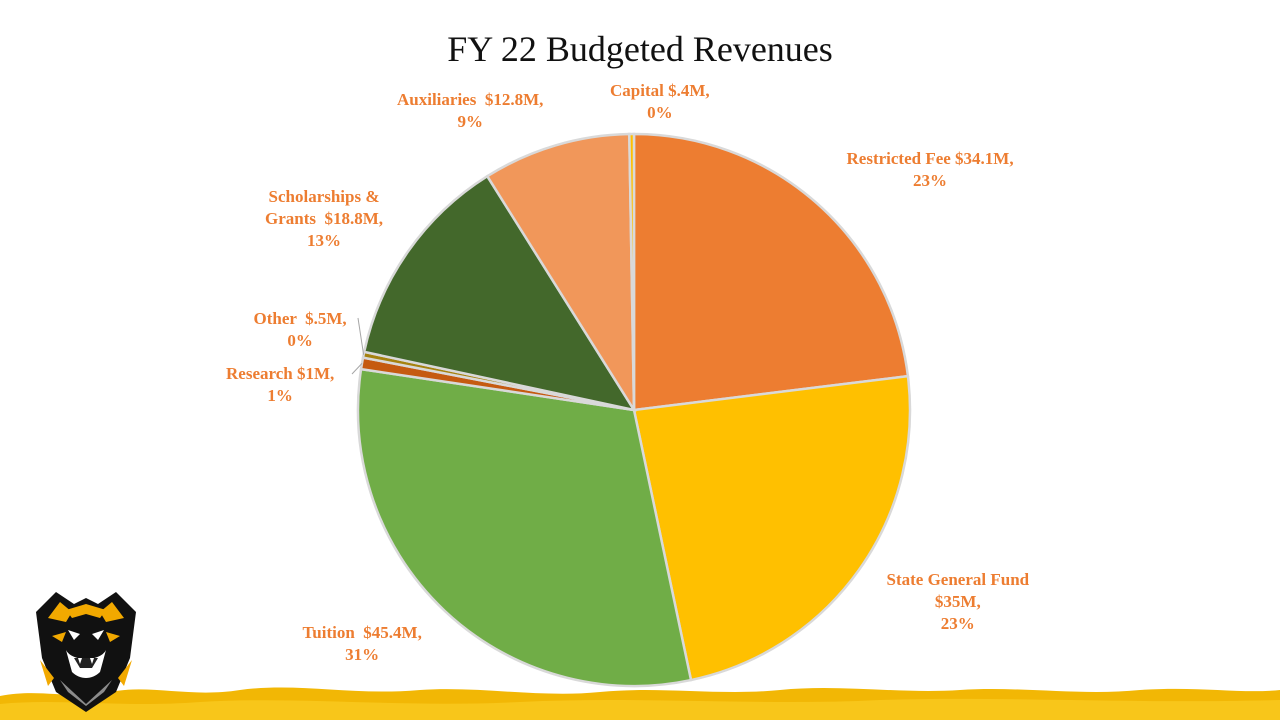 The height and width of the screenshot is (720, 1280). Describe the element at coordinates (772, 528) in the screenshot. I see `pie-slice-state-general-fund` at that location.